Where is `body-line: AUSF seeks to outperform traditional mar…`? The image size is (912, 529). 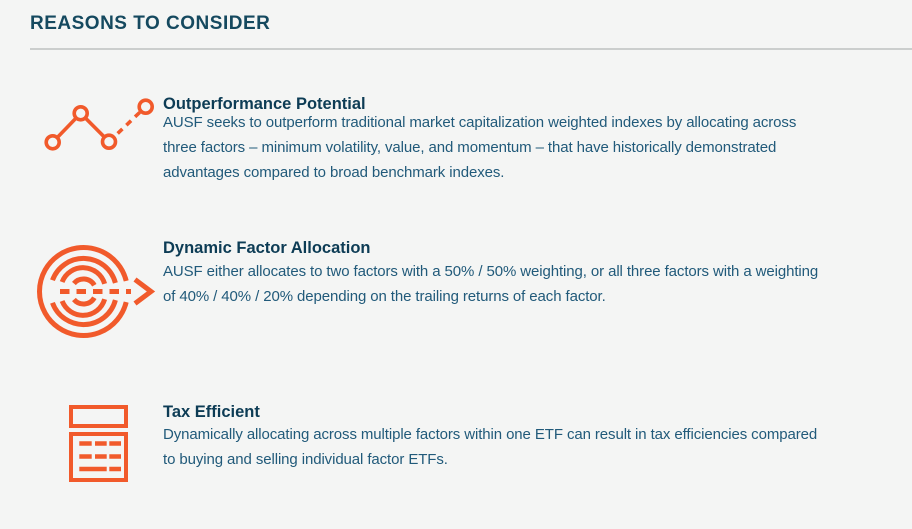 body-line: AUSF seeks to outperform traditional mar… is located at coordinates (480, 122).